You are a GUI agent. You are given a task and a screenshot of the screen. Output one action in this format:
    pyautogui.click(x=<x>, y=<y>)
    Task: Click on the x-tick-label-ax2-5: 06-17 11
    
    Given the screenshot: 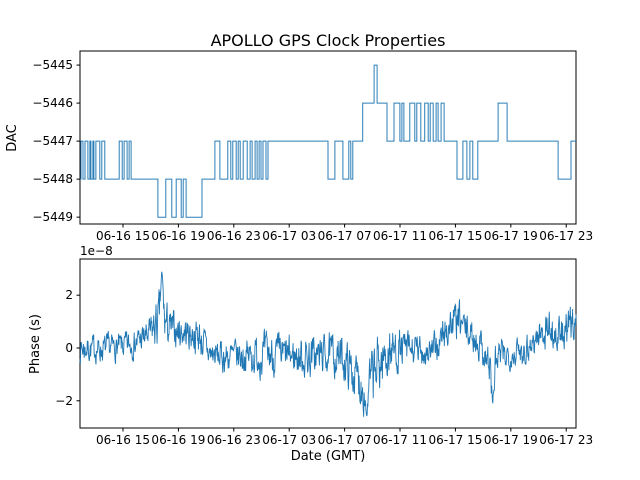 What is the action you would take?
    pyautogui.click(x=400, y=440)
    